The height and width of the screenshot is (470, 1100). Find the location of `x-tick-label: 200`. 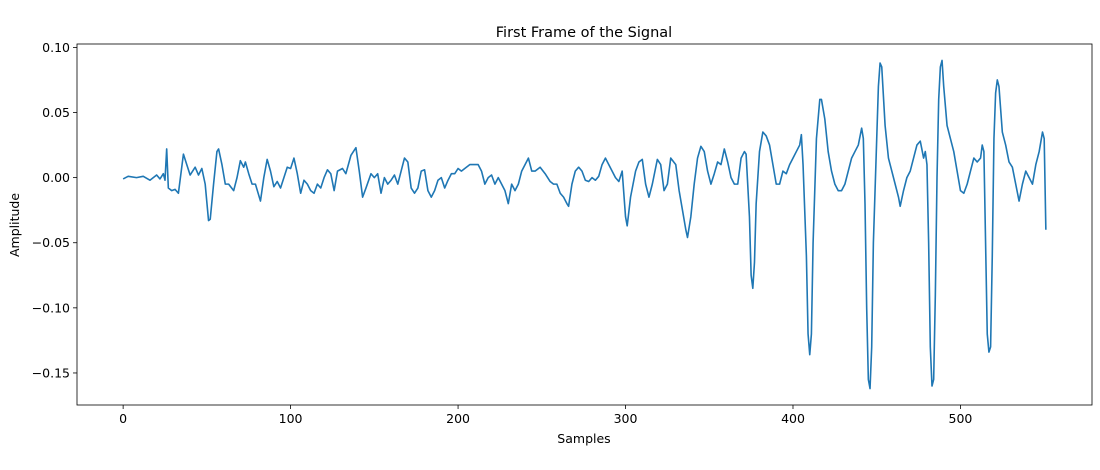

x-tick-label: 200 is located at coordinates (458, 418).